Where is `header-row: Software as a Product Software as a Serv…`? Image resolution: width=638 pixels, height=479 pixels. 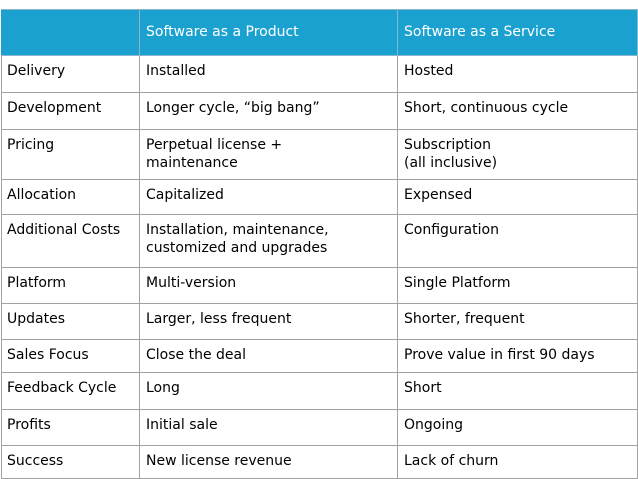 header-row: Software as a Product Software as a Serv… is located at coordinates (319, 32).